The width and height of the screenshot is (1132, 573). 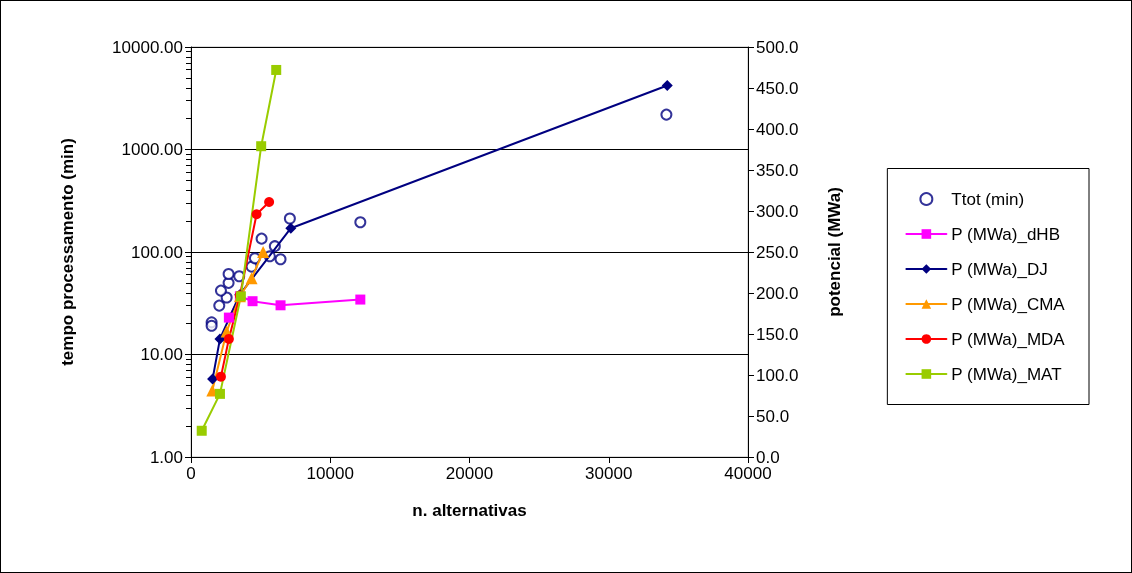 What do you see at coordinates (748, 473) in the screenshot?
I see `x-tick-label: 40000` at bounding box center [748, 473].